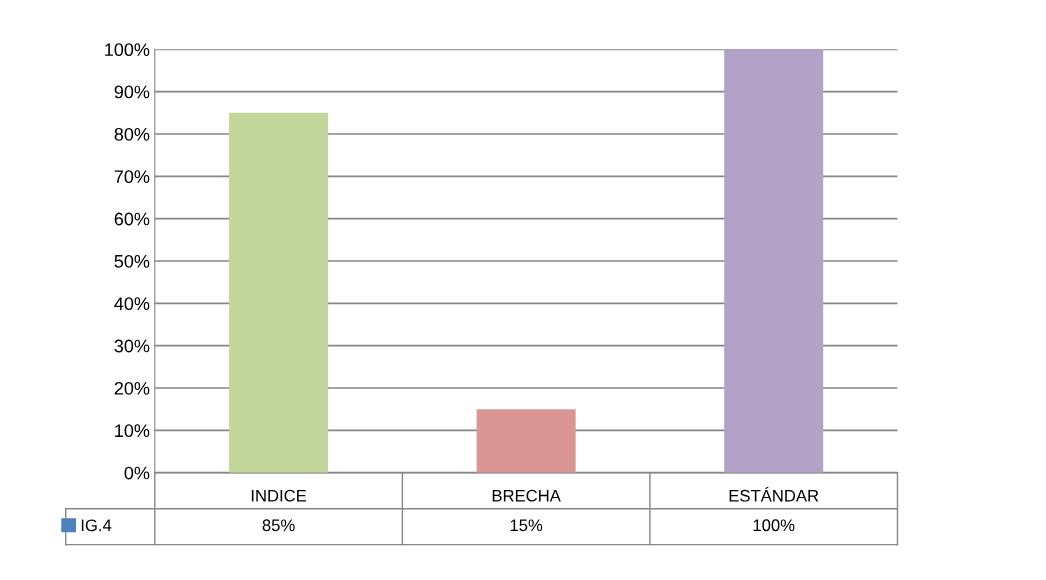  I want to click on y-tick-label: 50%, so click(132, 261).